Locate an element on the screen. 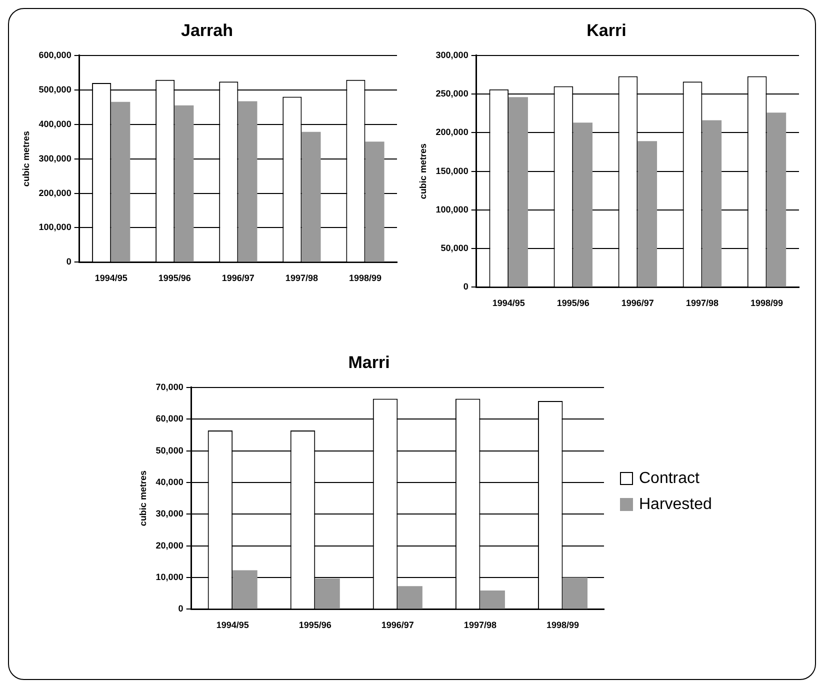 The width and height of the screenshot is (832, 693). chart-title: Marri is located at coordinates (369, 362).